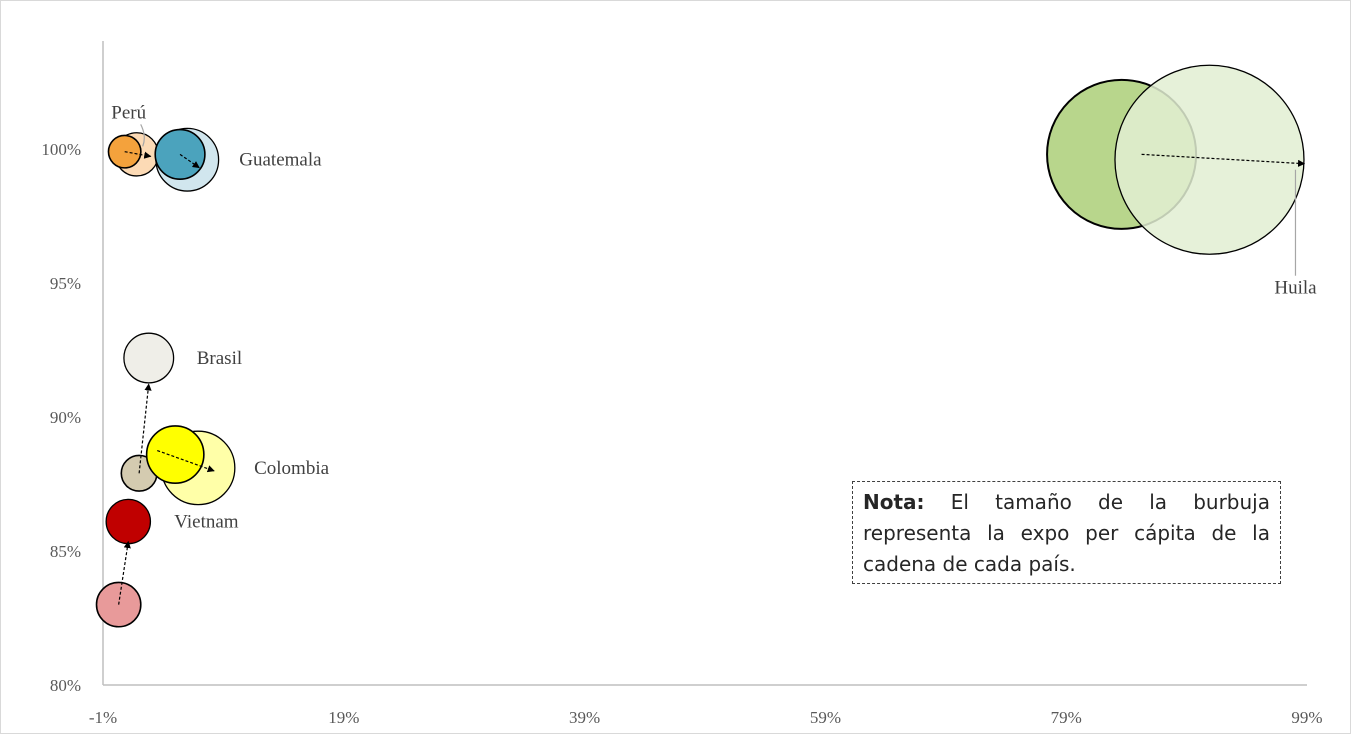 Image resolution: width=1351 pixels, height=734 pixels. I want to click on bubble-colombia-start, so click(175, 454).